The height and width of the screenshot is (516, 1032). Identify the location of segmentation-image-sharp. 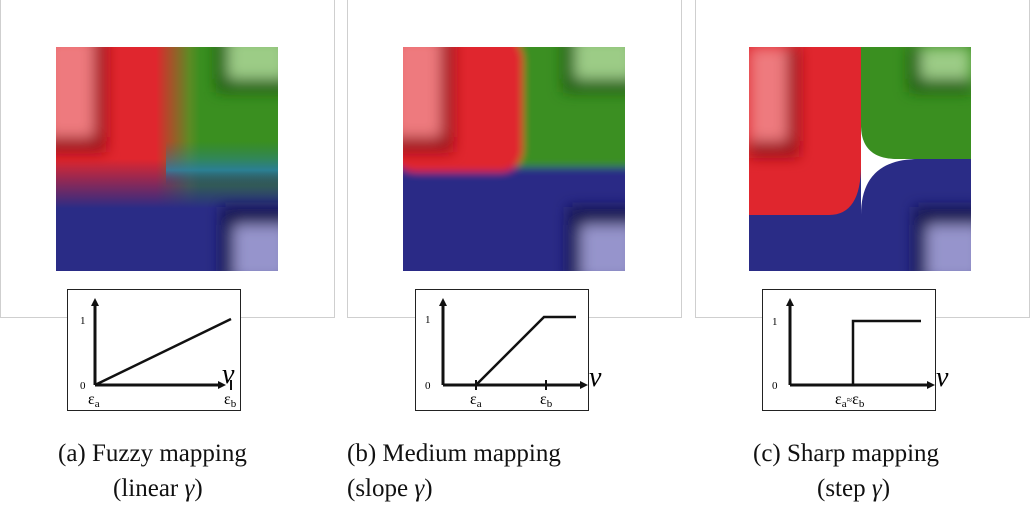
(860, 159).